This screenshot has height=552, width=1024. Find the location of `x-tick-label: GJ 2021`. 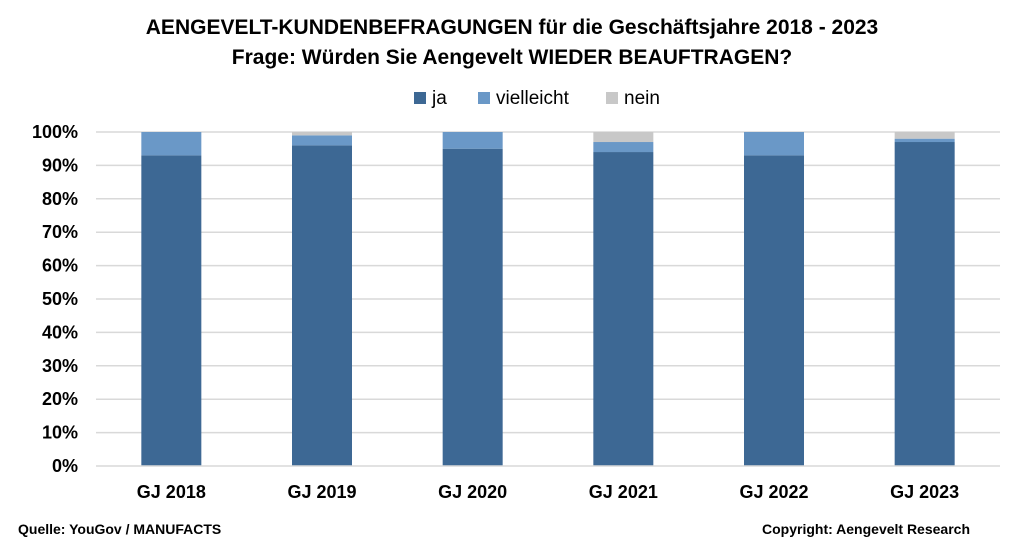

x-tick-label: GJ 2021 is located at coordinates (623, 492).